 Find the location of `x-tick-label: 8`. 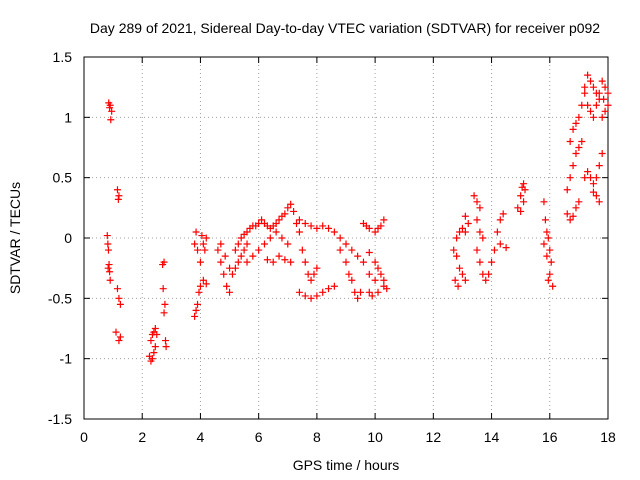

x-tick-label: 8 is located at coordinates (317, 437).